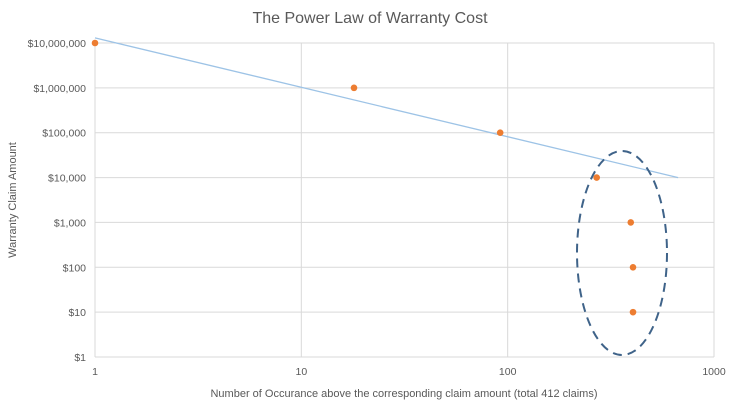 The width and height of the screenshot is (737, 420). Describe the element at coordinates (409, 372) in the screenshot. I see `x-axis-ticks: 1 10 100 1000` at that location.